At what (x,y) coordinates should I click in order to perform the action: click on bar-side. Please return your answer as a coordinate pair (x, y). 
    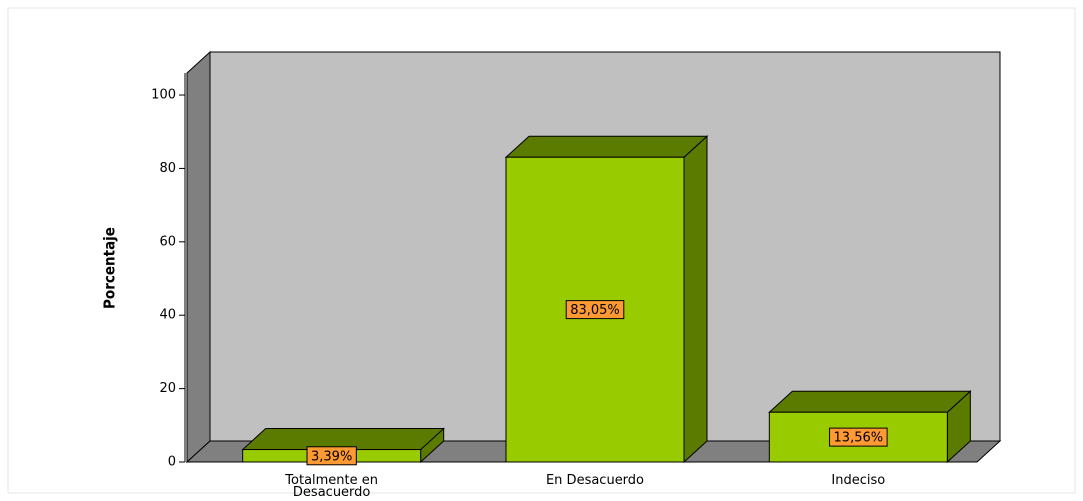
    Looking at the image, I should click on (695, 299).